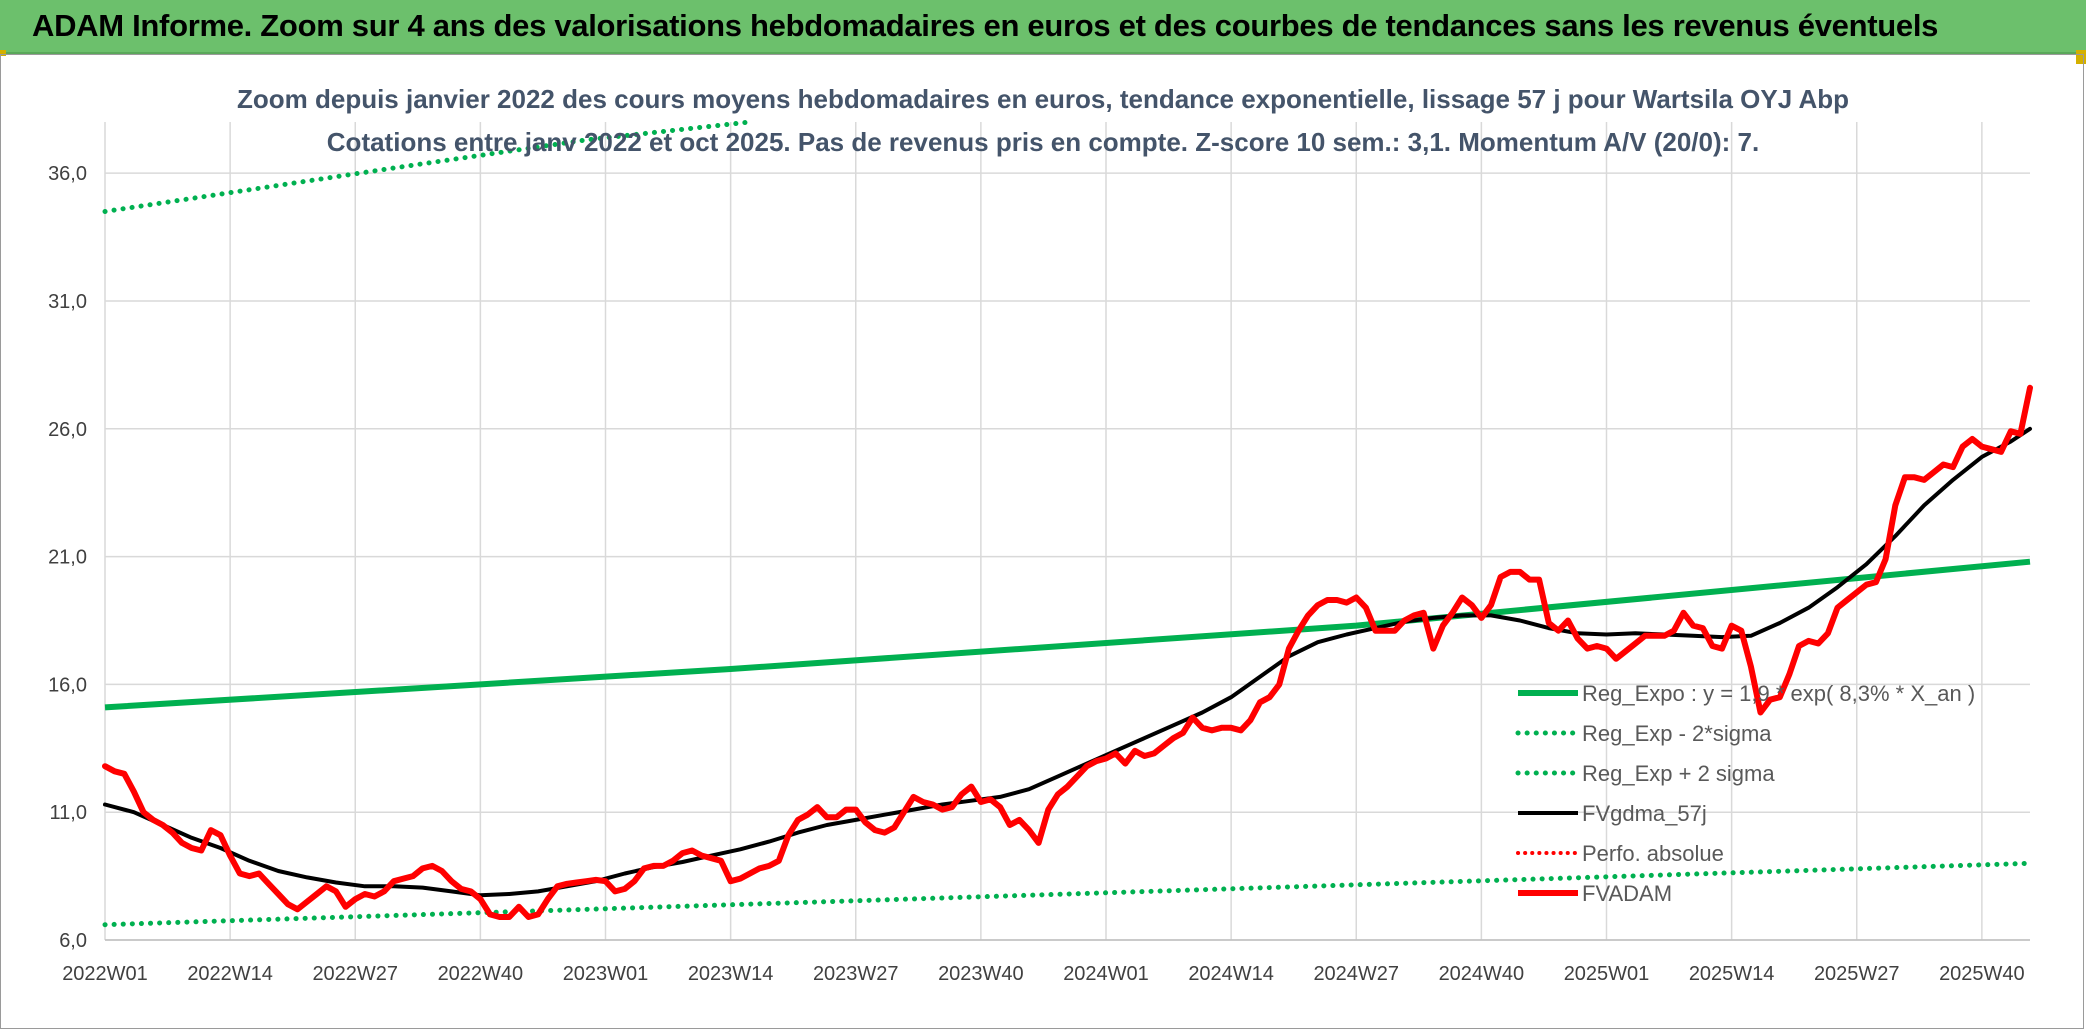 Image resolution: width=2086 pixels, height=1031 pixels. I want to click on x-tick-label: 2023W40, so click(981, 974).